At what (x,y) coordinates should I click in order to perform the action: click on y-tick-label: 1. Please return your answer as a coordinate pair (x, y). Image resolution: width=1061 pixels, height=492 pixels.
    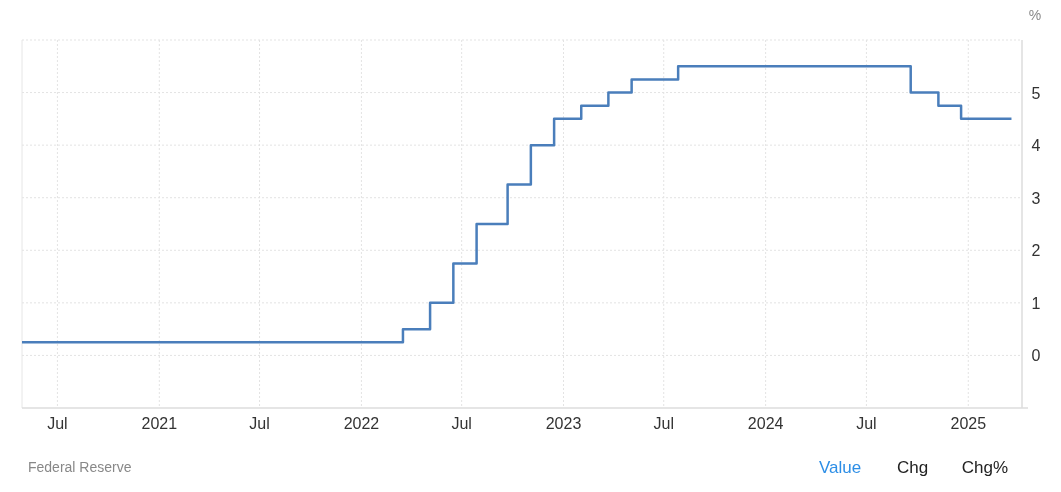
    Looking at the image, I should click on (1036, 303).